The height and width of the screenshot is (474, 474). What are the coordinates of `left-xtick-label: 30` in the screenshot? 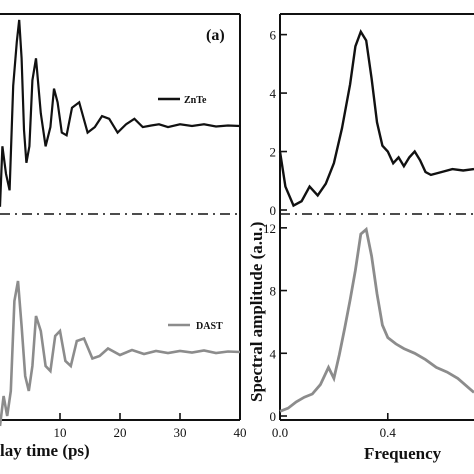 It's located at (180, 432).